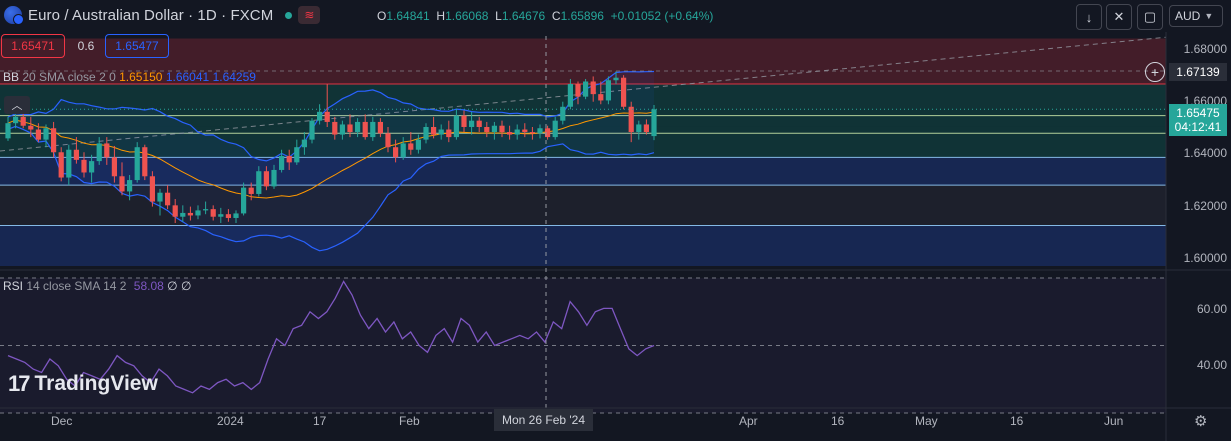 This screenshot has height=441, width=1231. Describe the element at coordinates (187, 77) in the screenshot. I see `bb-upper-value: 1.66041` at that location.